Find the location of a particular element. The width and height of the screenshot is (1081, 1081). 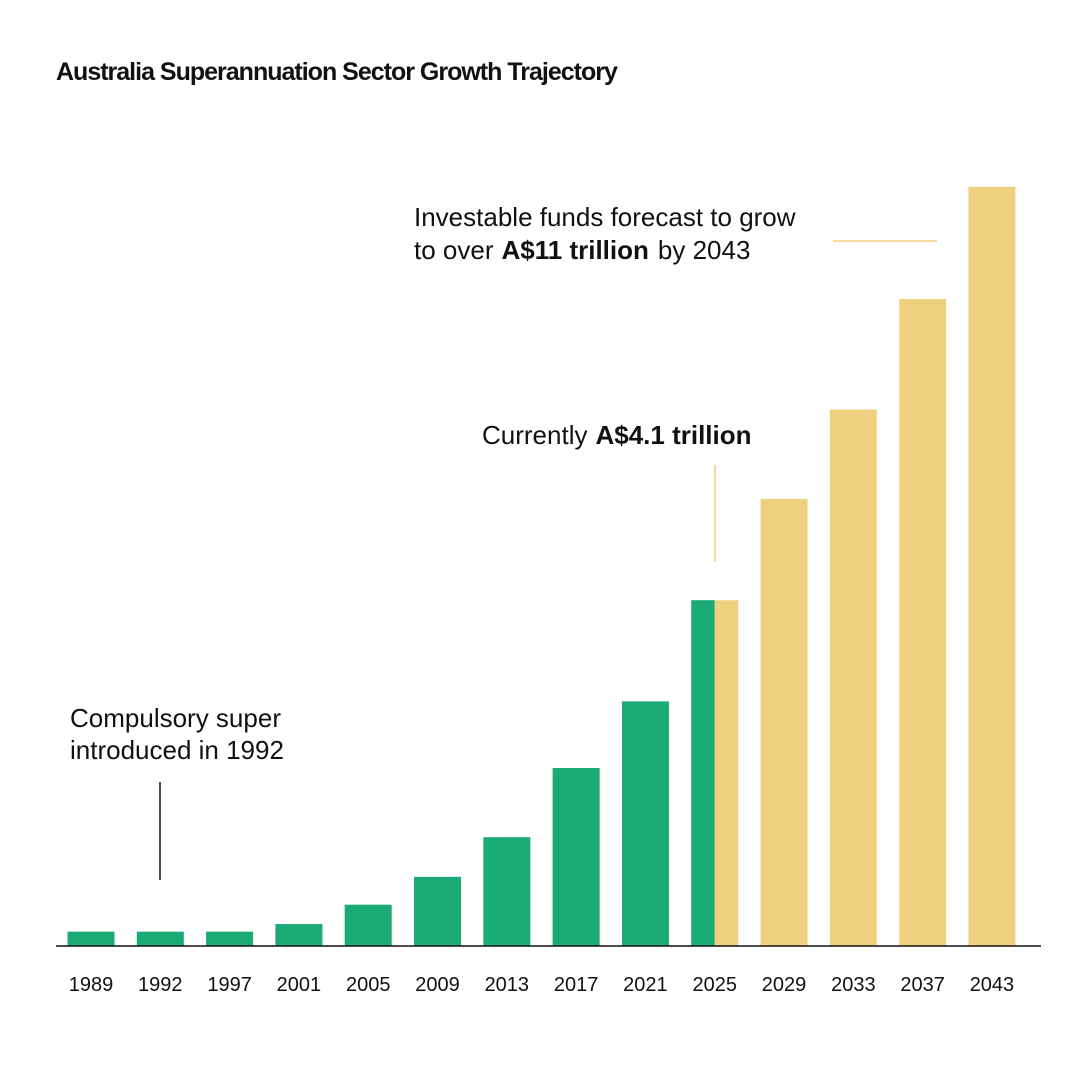

x-tick-label: 2005 is located at coordinates (368, 985).